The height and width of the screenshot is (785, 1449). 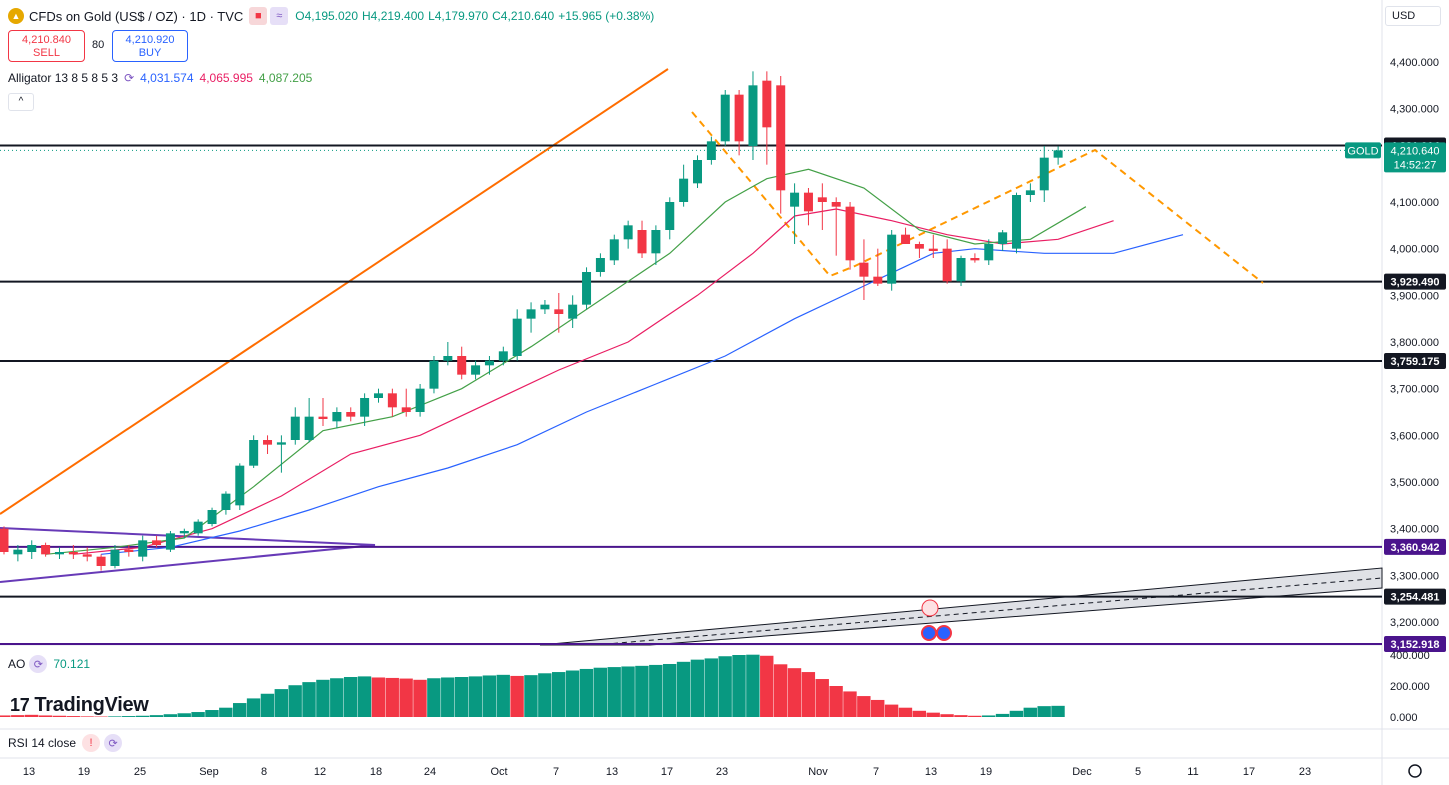 I want to click on parallel-channel, so click(x=961, y=606).